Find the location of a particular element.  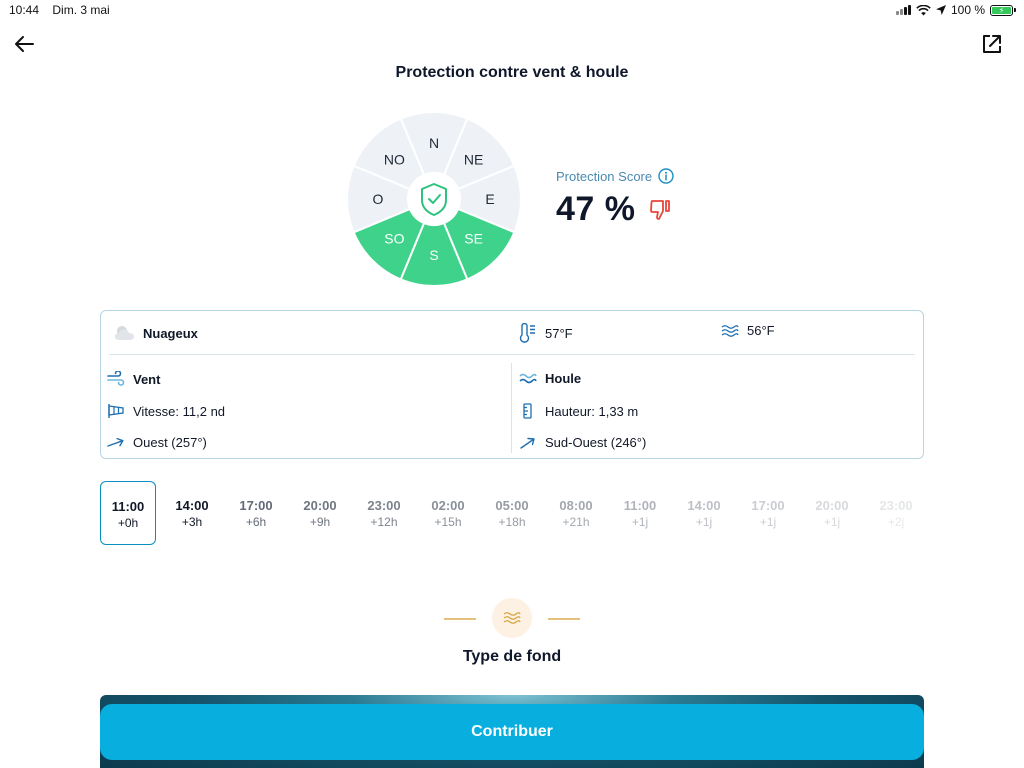

location-arrow-icon is located at coordinates (940, 10).